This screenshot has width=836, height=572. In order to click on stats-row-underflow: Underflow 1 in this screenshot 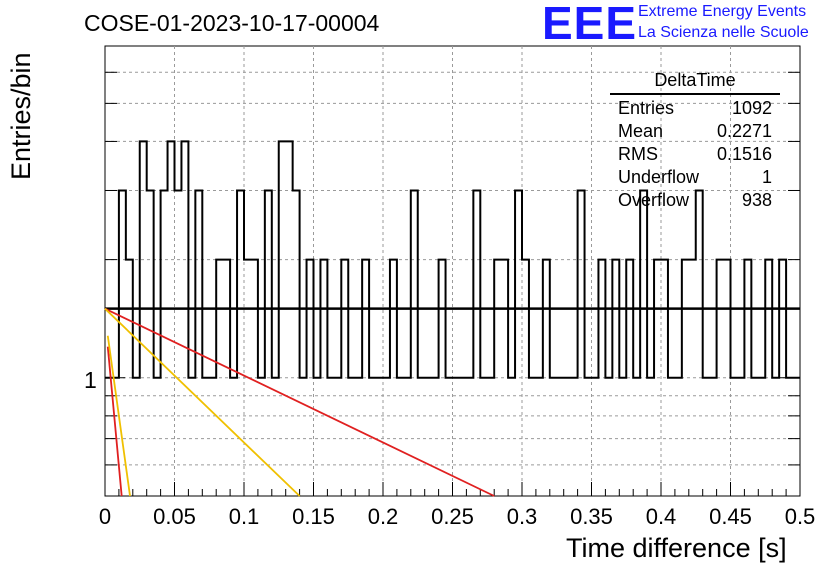, I will do `click(695, 177)`.